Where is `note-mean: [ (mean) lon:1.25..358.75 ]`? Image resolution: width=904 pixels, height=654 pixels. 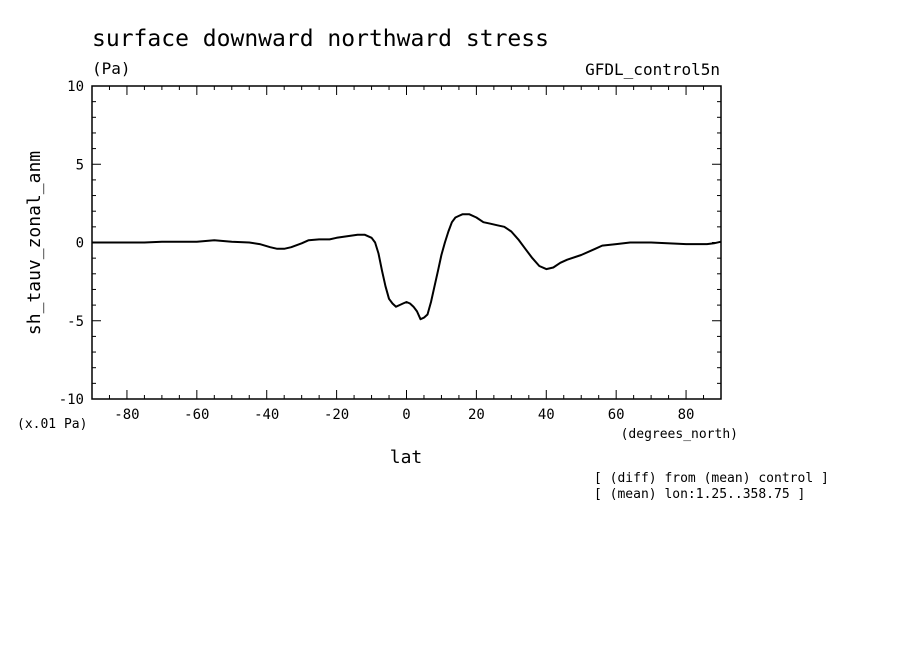
note-mean: [ (mean) lon:1.25..358.75 ] is located at coordinates (699, 494).